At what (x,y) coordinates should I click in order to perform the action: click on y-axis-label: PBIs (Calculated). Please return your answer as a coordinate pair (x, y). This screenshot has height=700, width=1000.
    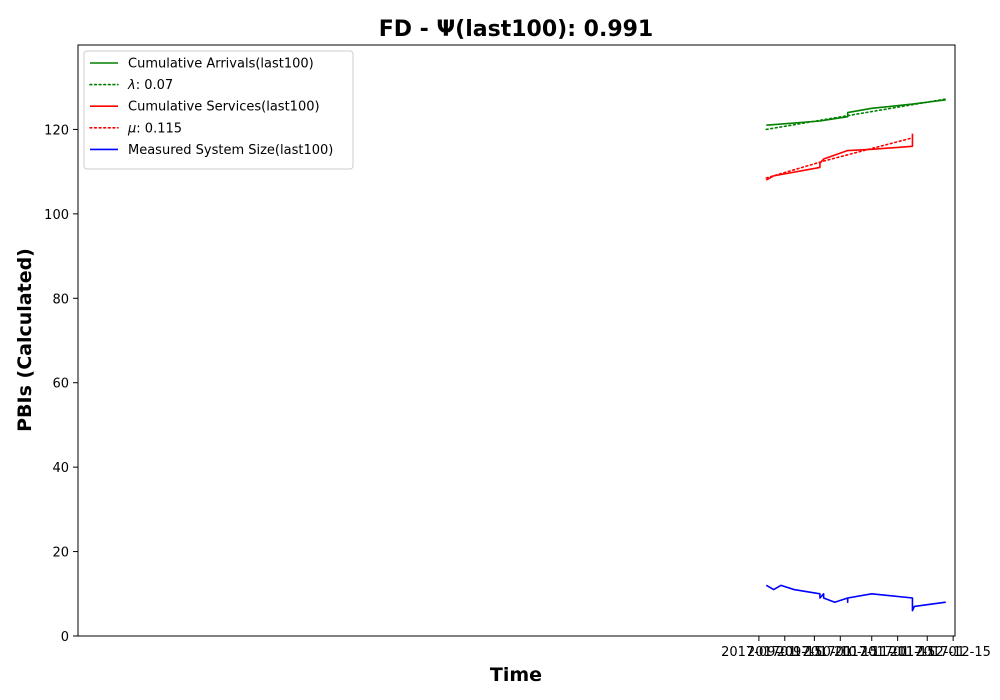
    Looking at the image, I should click on (25, 340).